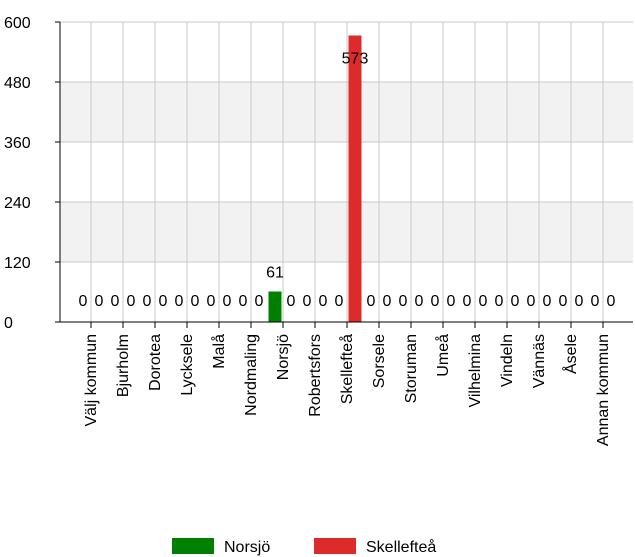 The height and width of the screenshot is (557, 635). I want to click on legend-label: Norsjö, so click(247, 547).